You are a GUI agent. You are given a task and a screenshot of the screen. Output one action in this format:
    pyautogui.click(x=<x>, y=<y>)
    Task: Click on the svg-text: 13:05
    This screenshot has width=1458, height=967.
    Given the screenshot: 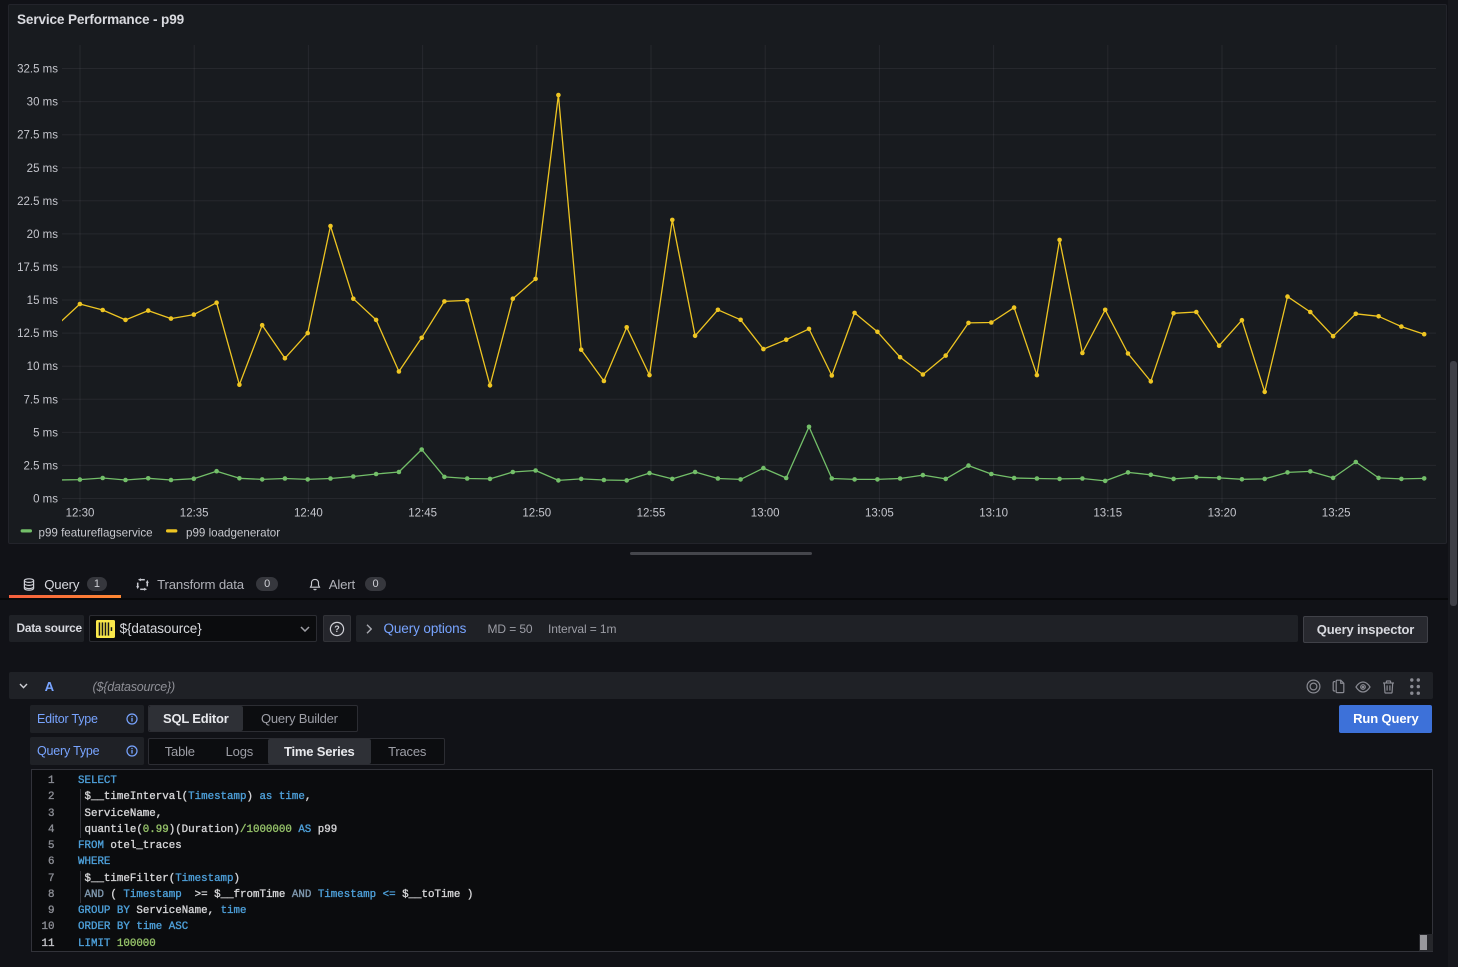 What is the action you would take?
    pyautogui.click(x=879, y=514)
    